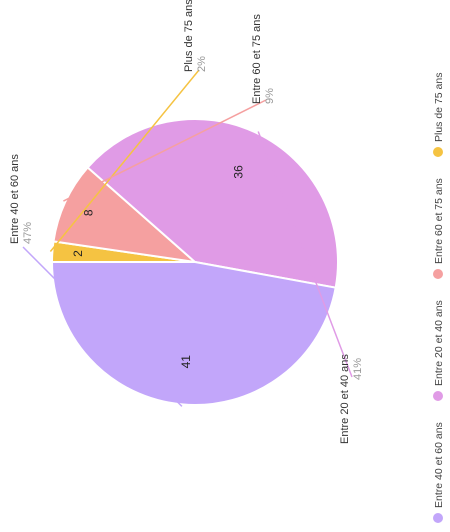  I want to click on slice-percent-plus-75: 2%, so click(202, 64).